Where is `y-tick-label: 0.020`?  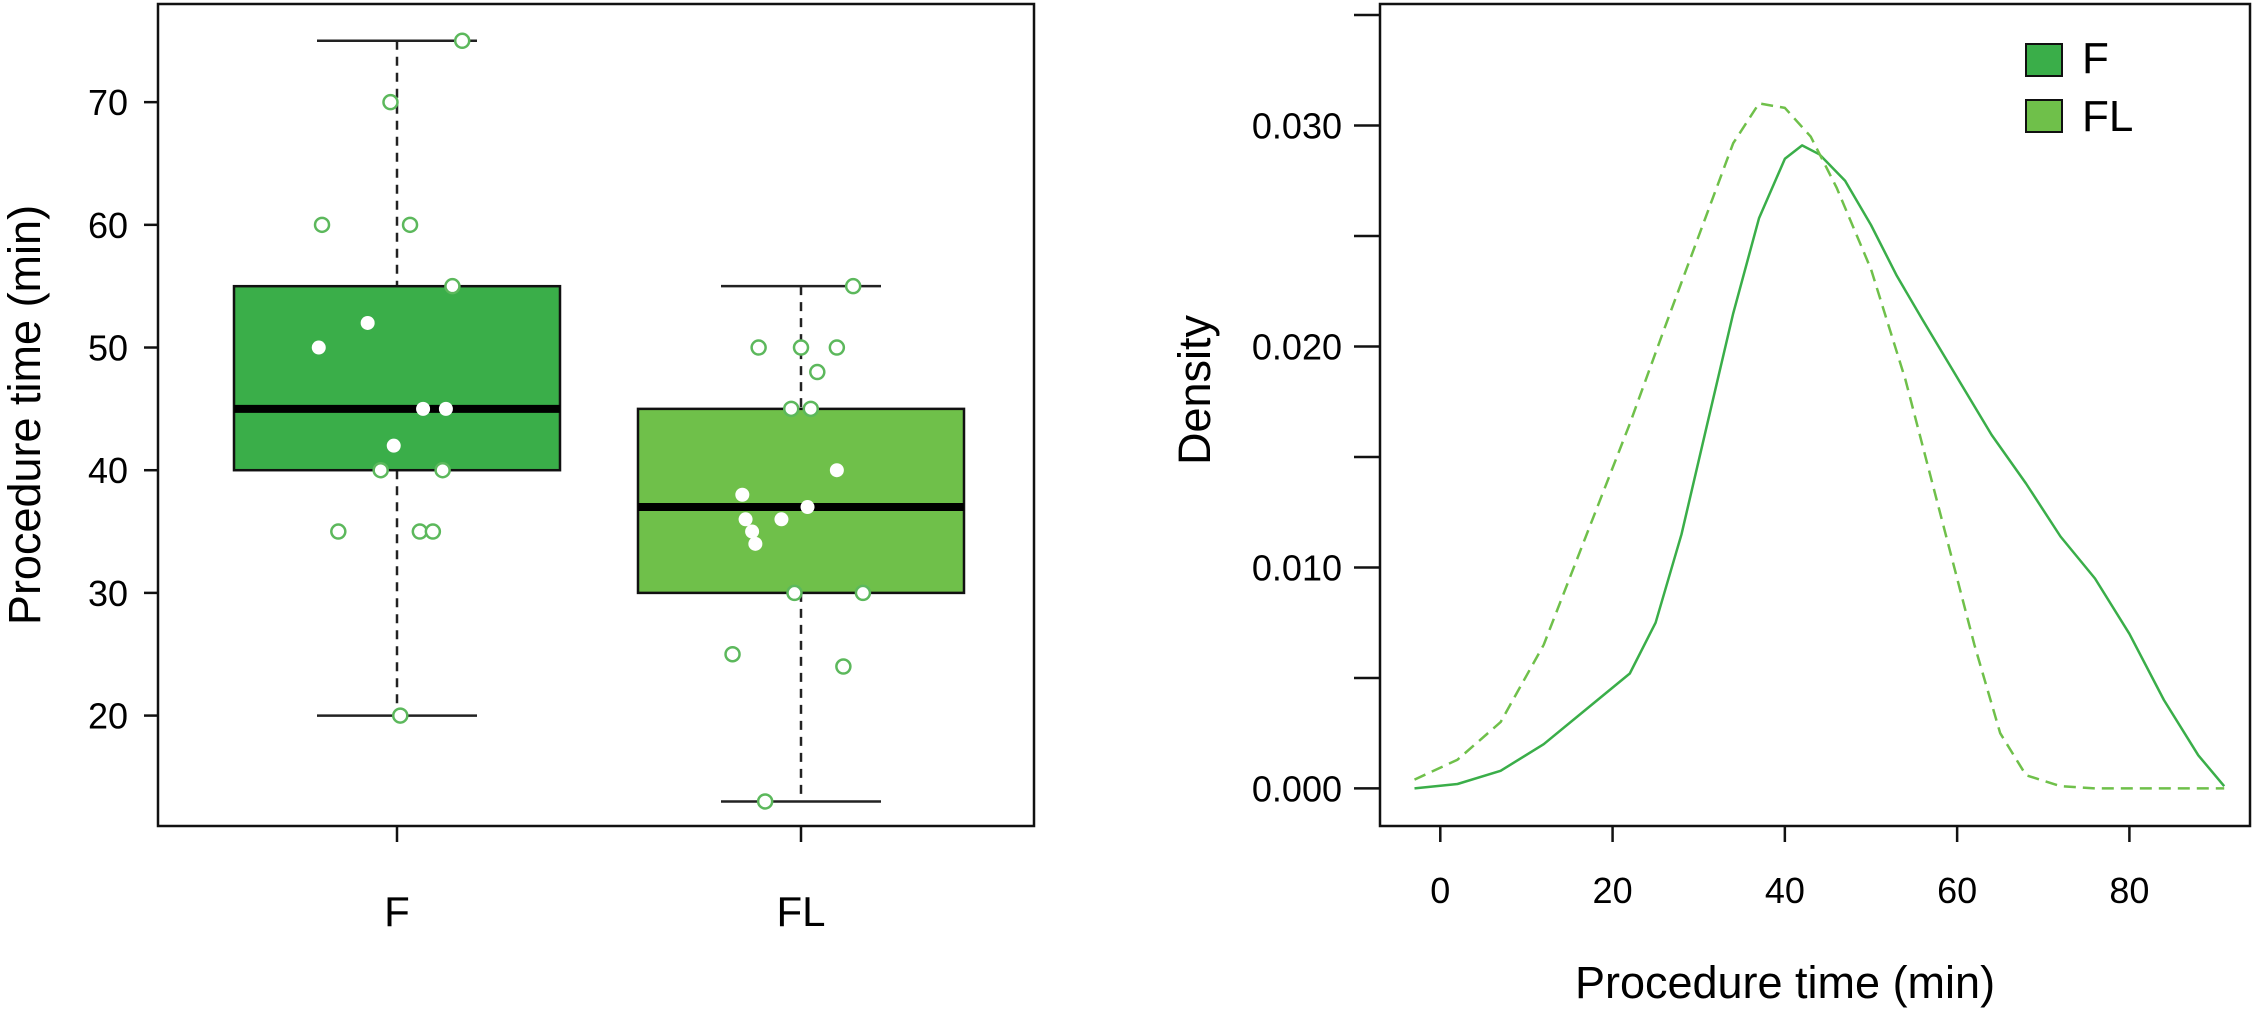
y-tick-label: 0.020 is located at coordinates (1297, 347).